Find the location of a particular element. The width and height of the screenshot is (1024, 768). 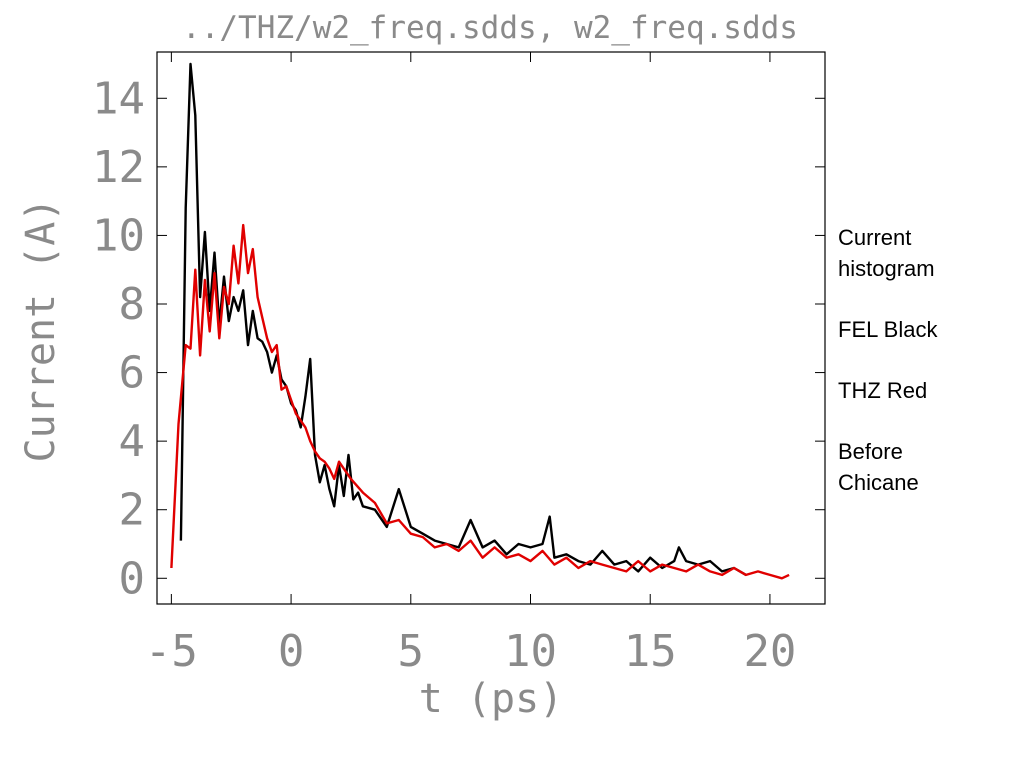

note-before: Before is located at coordinates (870, 451).